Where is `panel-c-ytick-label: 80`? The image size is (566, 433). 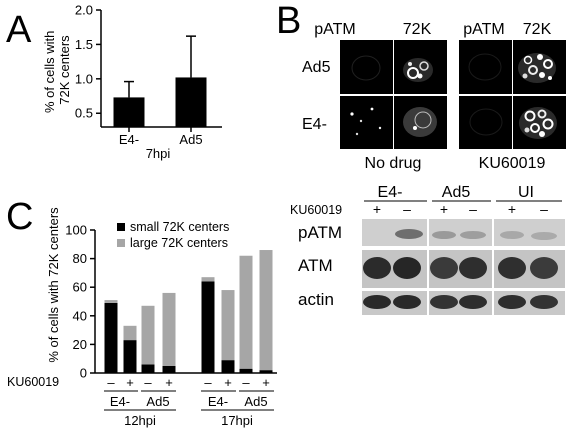 panel-c-ytick-label: 80 is located at coordinates (80, 258).